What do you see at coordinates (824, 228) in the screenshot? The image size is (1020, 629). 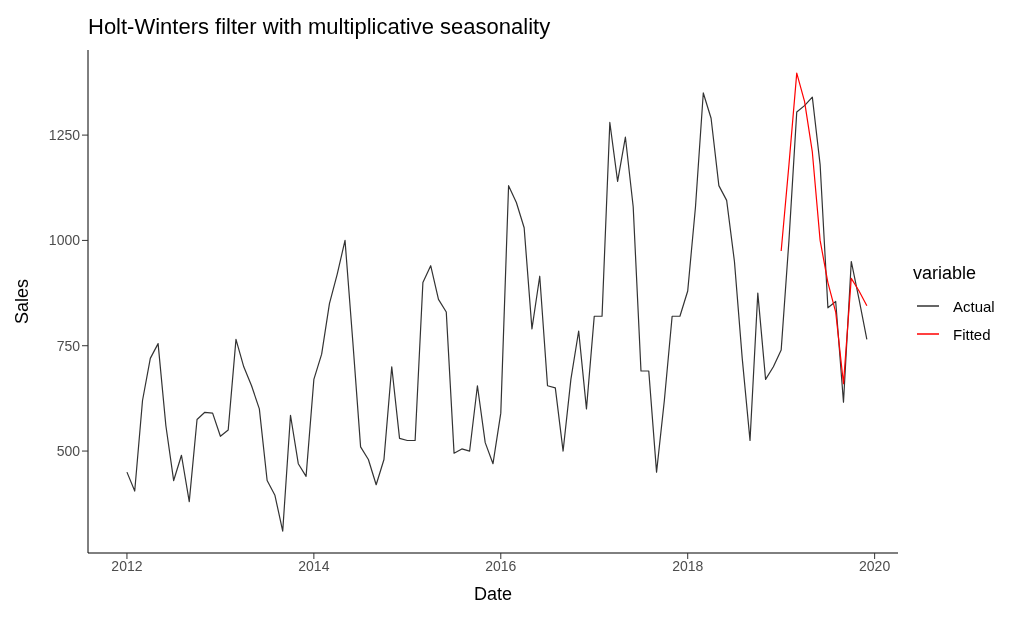 I see `line-series` at bounding box center [824, 228].